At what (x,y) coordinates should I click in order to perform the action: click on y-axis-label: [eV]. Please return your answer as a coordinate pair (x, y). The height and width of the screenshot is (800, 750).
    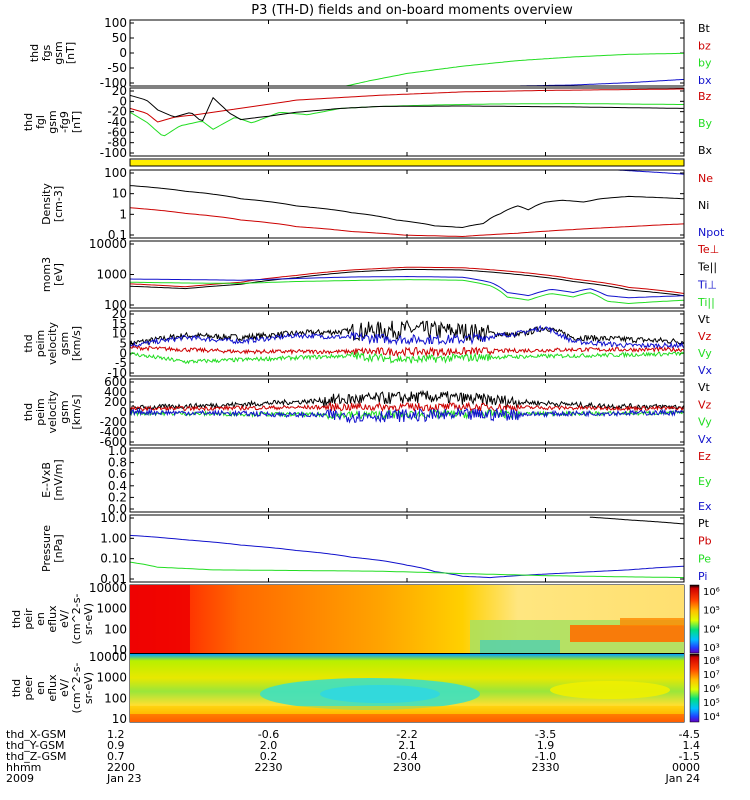
    Looking at the image, I should click on (58, 274).